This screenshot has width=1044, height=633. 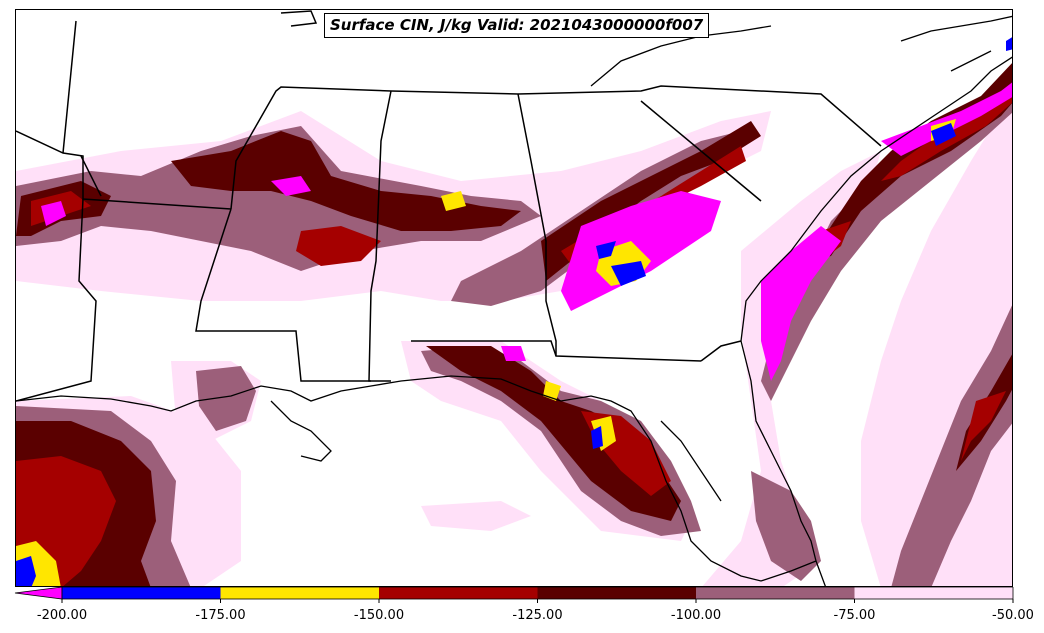 I want to click on colorbar-tick-label: -125.00, so click(x=537, y=615).